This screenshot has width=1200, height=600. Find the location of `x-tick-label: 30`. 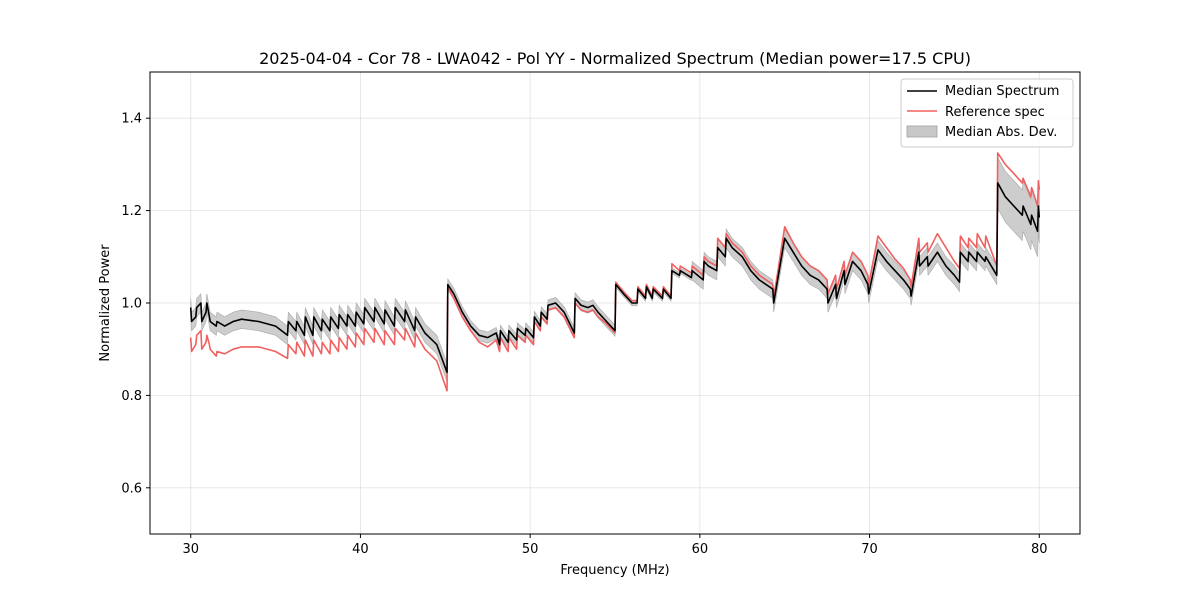

x-tick-label: 30 is located at coordinates (190, 549).